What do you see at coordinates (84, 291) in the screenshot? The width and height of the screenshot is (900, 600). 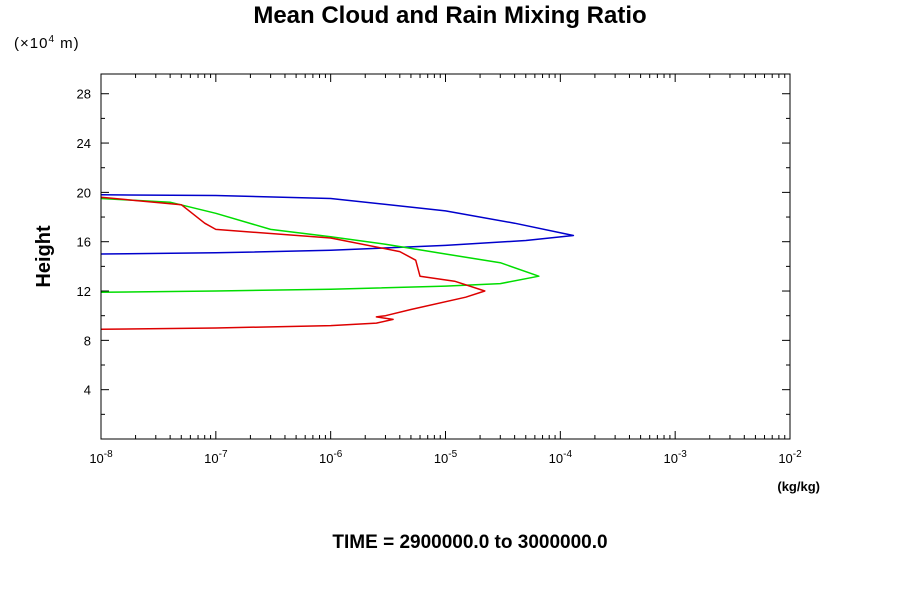 I see `y-tick-label: 12` at bounding box center [84, 291].